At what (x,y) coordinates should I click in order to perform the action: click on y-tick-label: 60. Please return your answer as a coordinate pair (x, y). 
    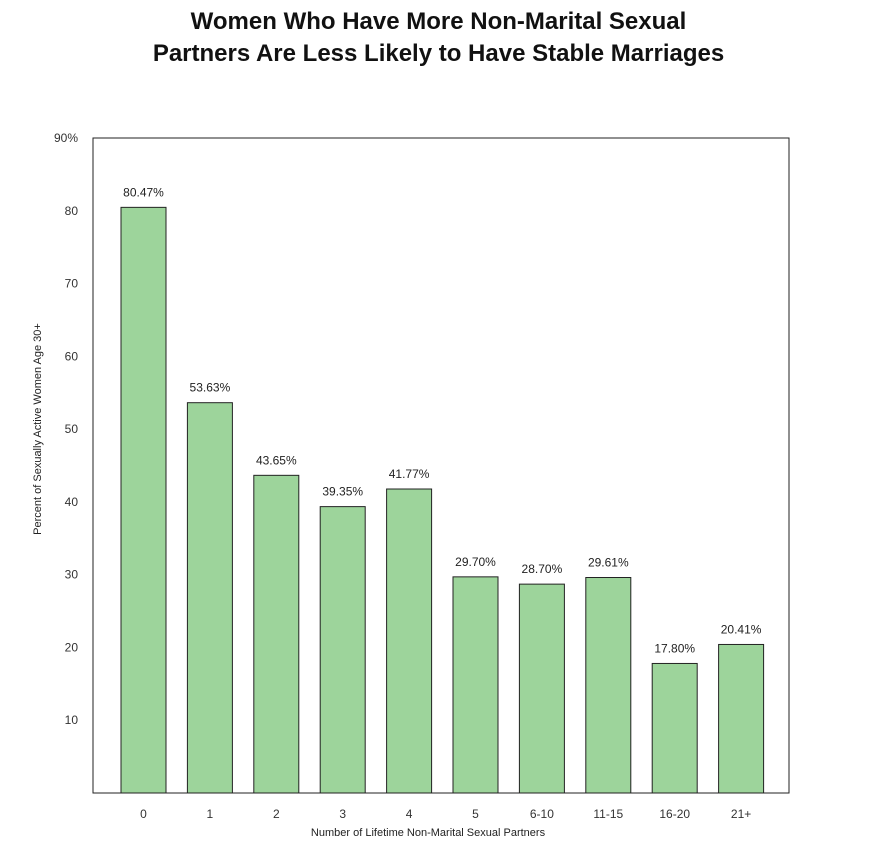
    Looking at the image, I should click on (72, 356).